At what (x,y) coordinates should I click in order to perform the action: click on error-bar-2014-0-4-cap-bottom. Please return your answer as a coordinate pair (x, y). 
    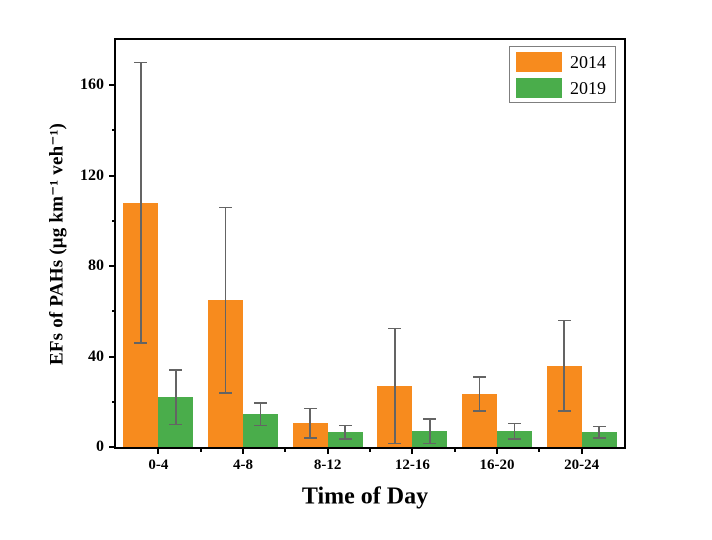
    Looking at the image, I should click on (141, 343).